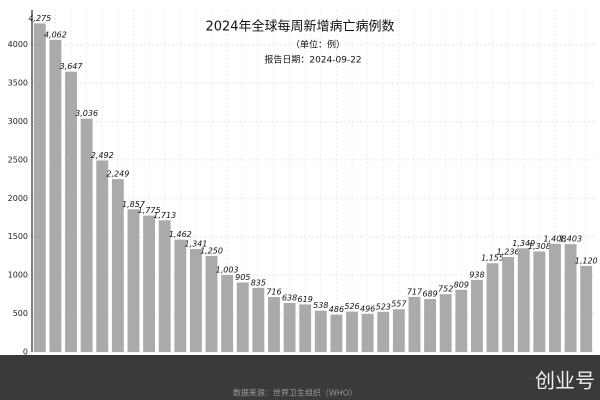 The image size is (600, 400). What do you see at coordinates (476, 274) in the screenshot?
I see `value-label: 938` at bounding box center [476, 274].